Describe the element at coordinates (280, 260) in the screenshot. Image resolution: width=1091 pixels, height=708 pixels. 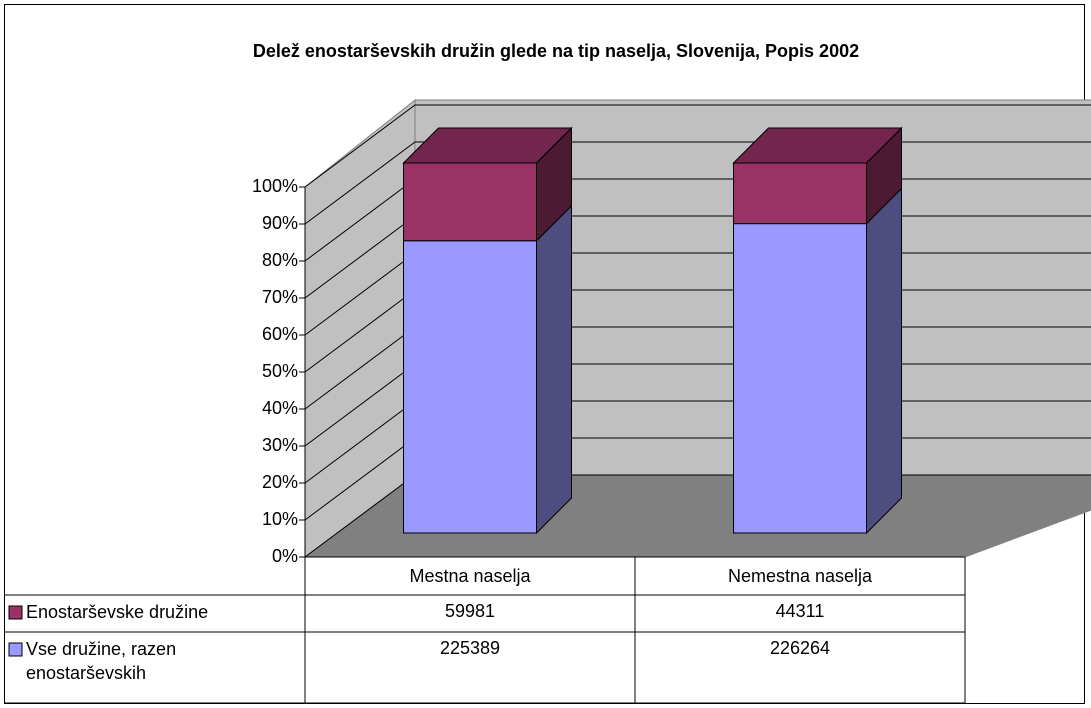
I see `y-tick-label: 80%` at that location.